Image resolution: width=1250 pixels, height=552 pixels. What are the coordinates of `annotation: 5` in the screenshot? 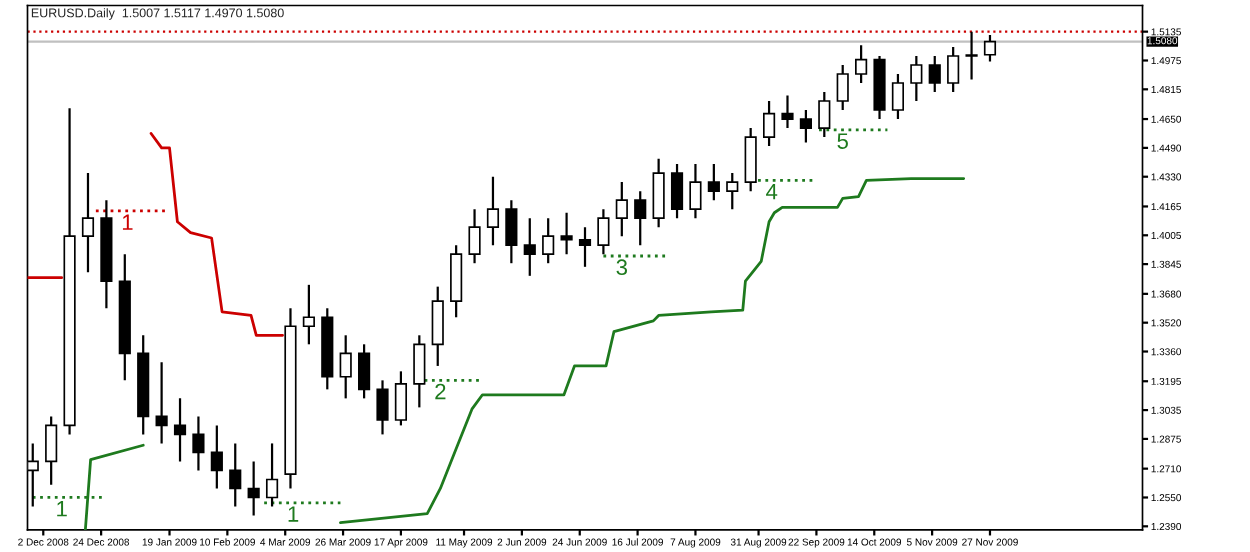 It's located at (842, 141).